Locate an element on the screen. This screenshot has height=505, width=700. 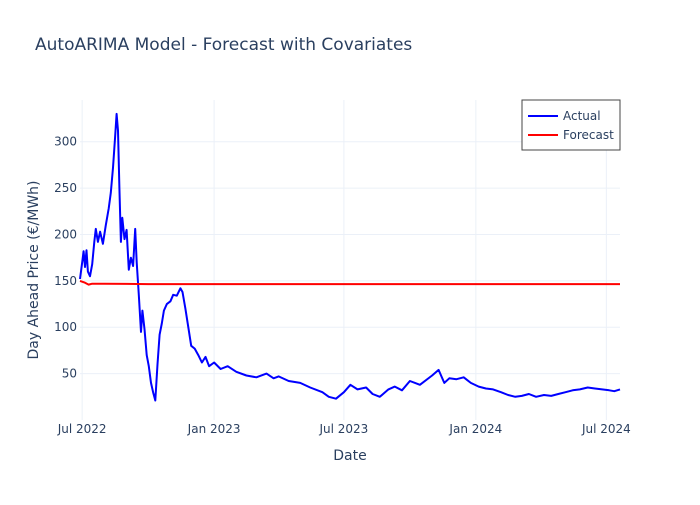
legend-label-actual: Actual is located at coordinates (582, 116).